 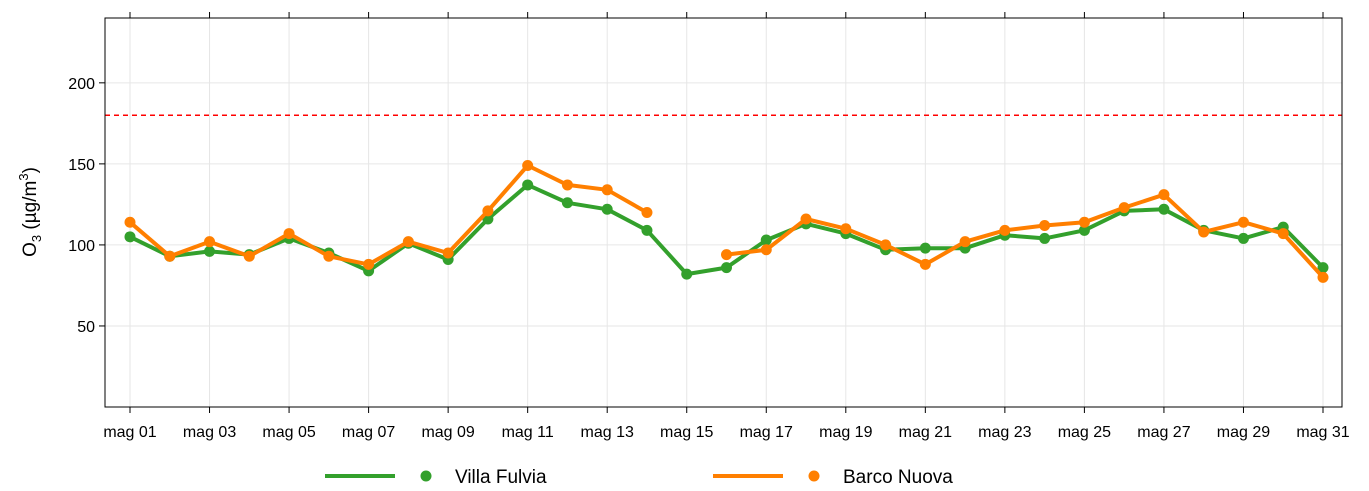 I want to click on x-tick-label: mag 09, so click(x=447, y=432).